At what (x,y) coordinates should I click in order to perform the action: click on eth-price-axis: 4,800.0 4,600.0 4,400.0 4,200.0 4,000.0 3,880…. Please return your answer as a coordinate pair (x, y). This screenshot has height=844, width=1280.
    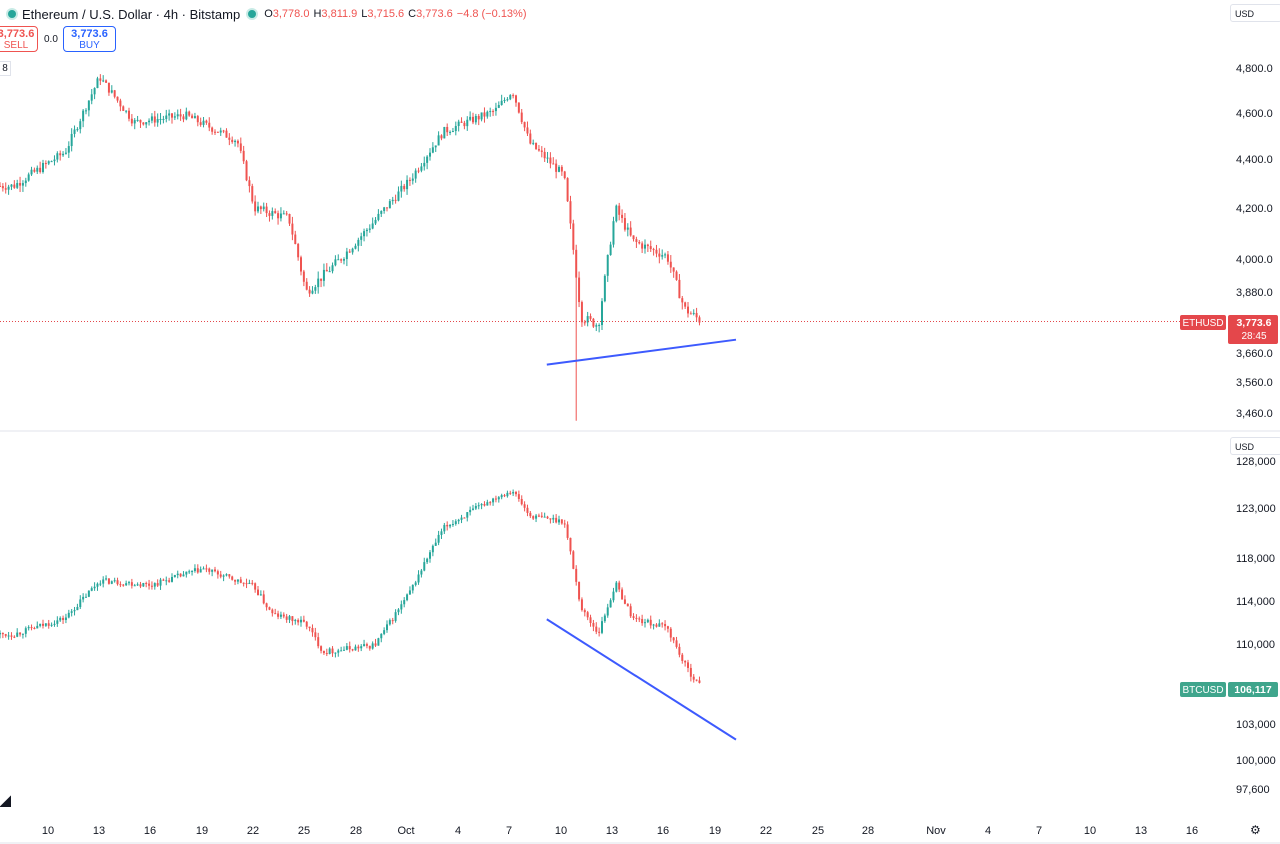
    Looking at the image, I should click on (1254, 241).